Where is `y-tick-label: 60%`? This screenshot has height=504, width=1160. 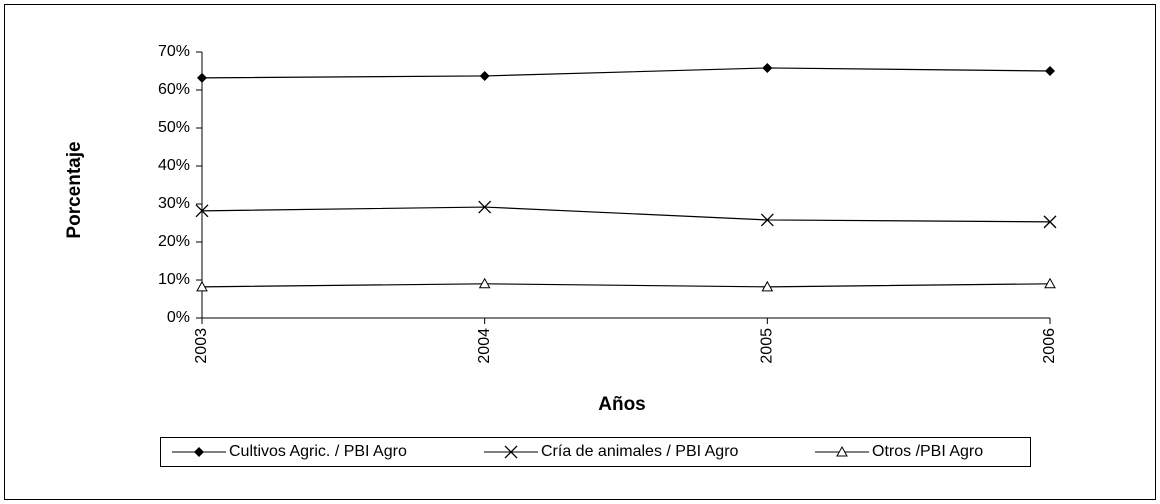
y-tick-label: 60% is located at coordinates (174, 89).